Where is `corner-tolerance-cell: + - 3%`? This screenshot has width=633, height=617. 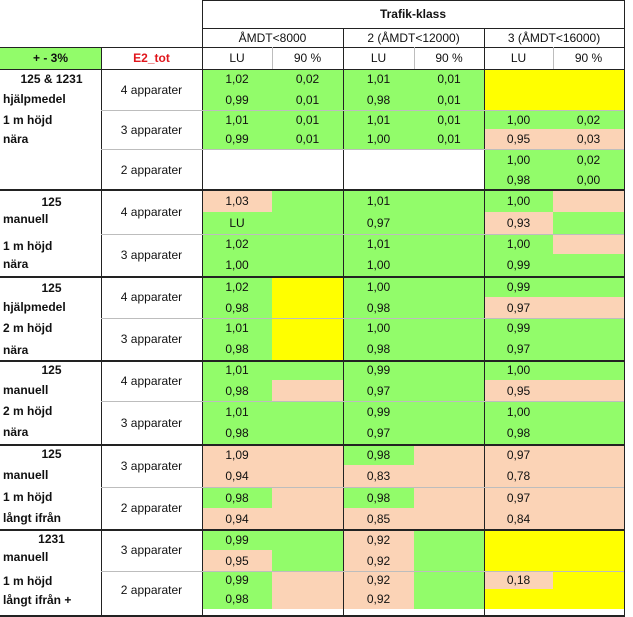
corner-tolerance-cell: + - 3% is located at coordinates (50, 58).